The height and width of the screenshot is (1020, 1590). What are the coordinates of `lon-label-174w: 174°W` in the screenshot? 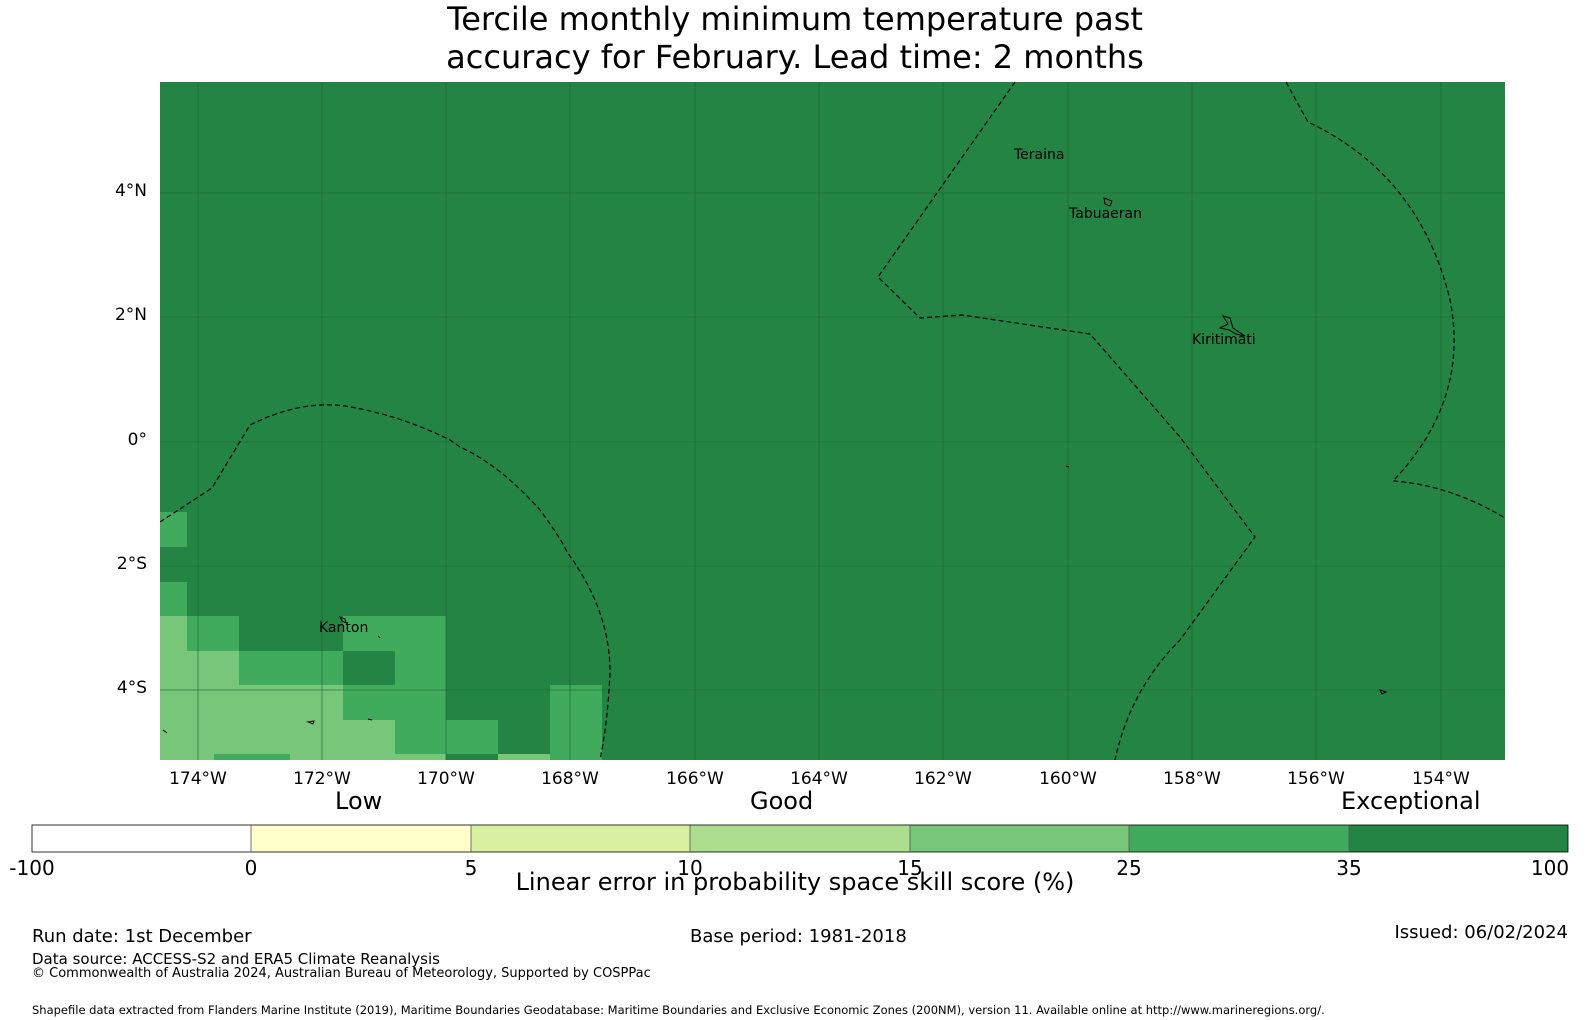 It's located at (198, 779).